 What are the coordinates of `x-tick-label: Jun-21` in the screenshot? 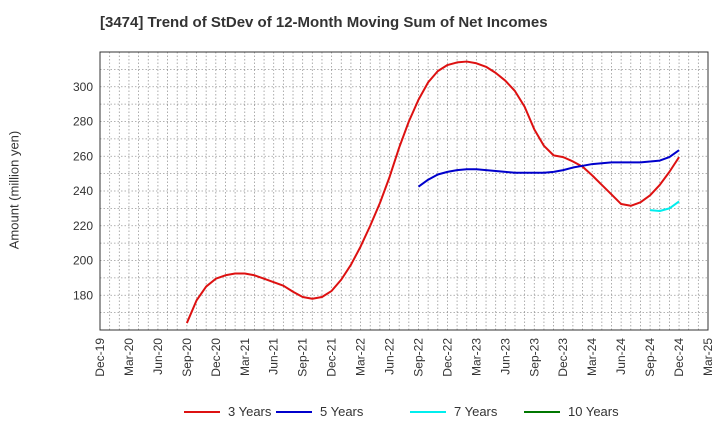 It's located at (274, 356).